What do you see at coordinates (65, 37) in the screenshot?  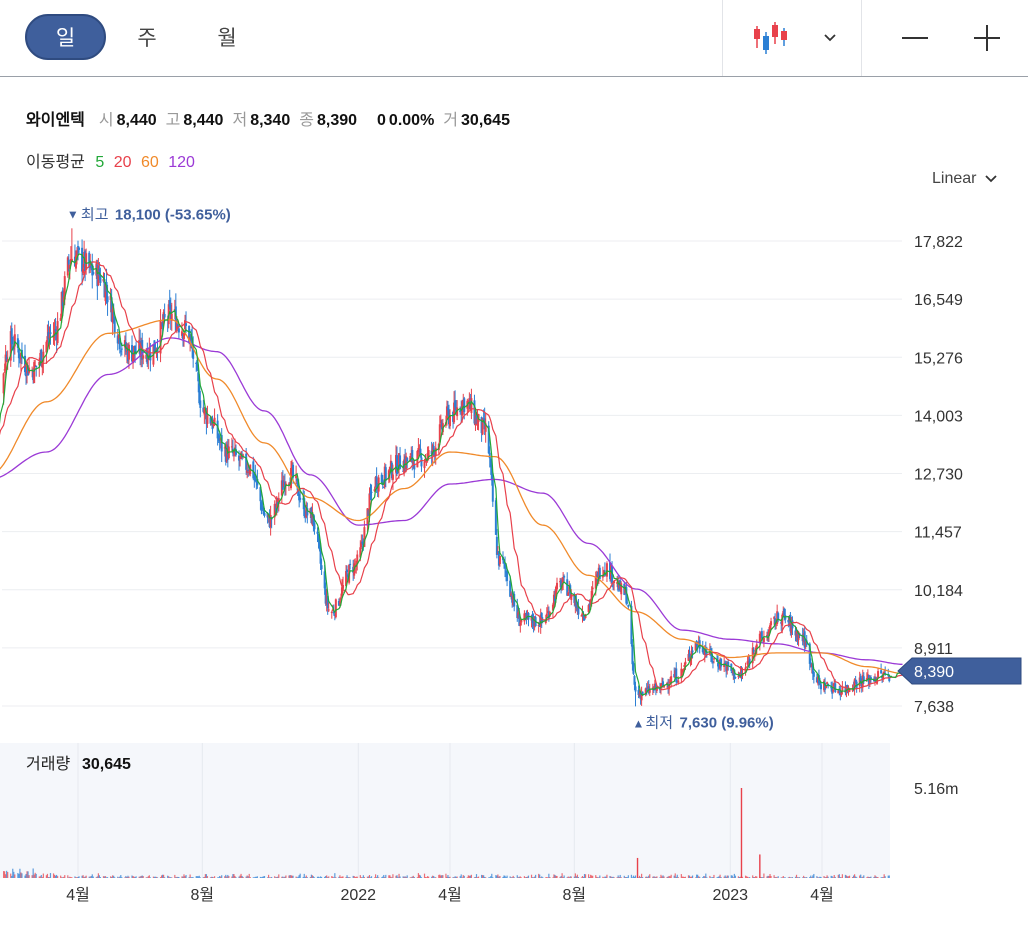 I see `period-day-tab: 일` at bounding box center [65, 37].